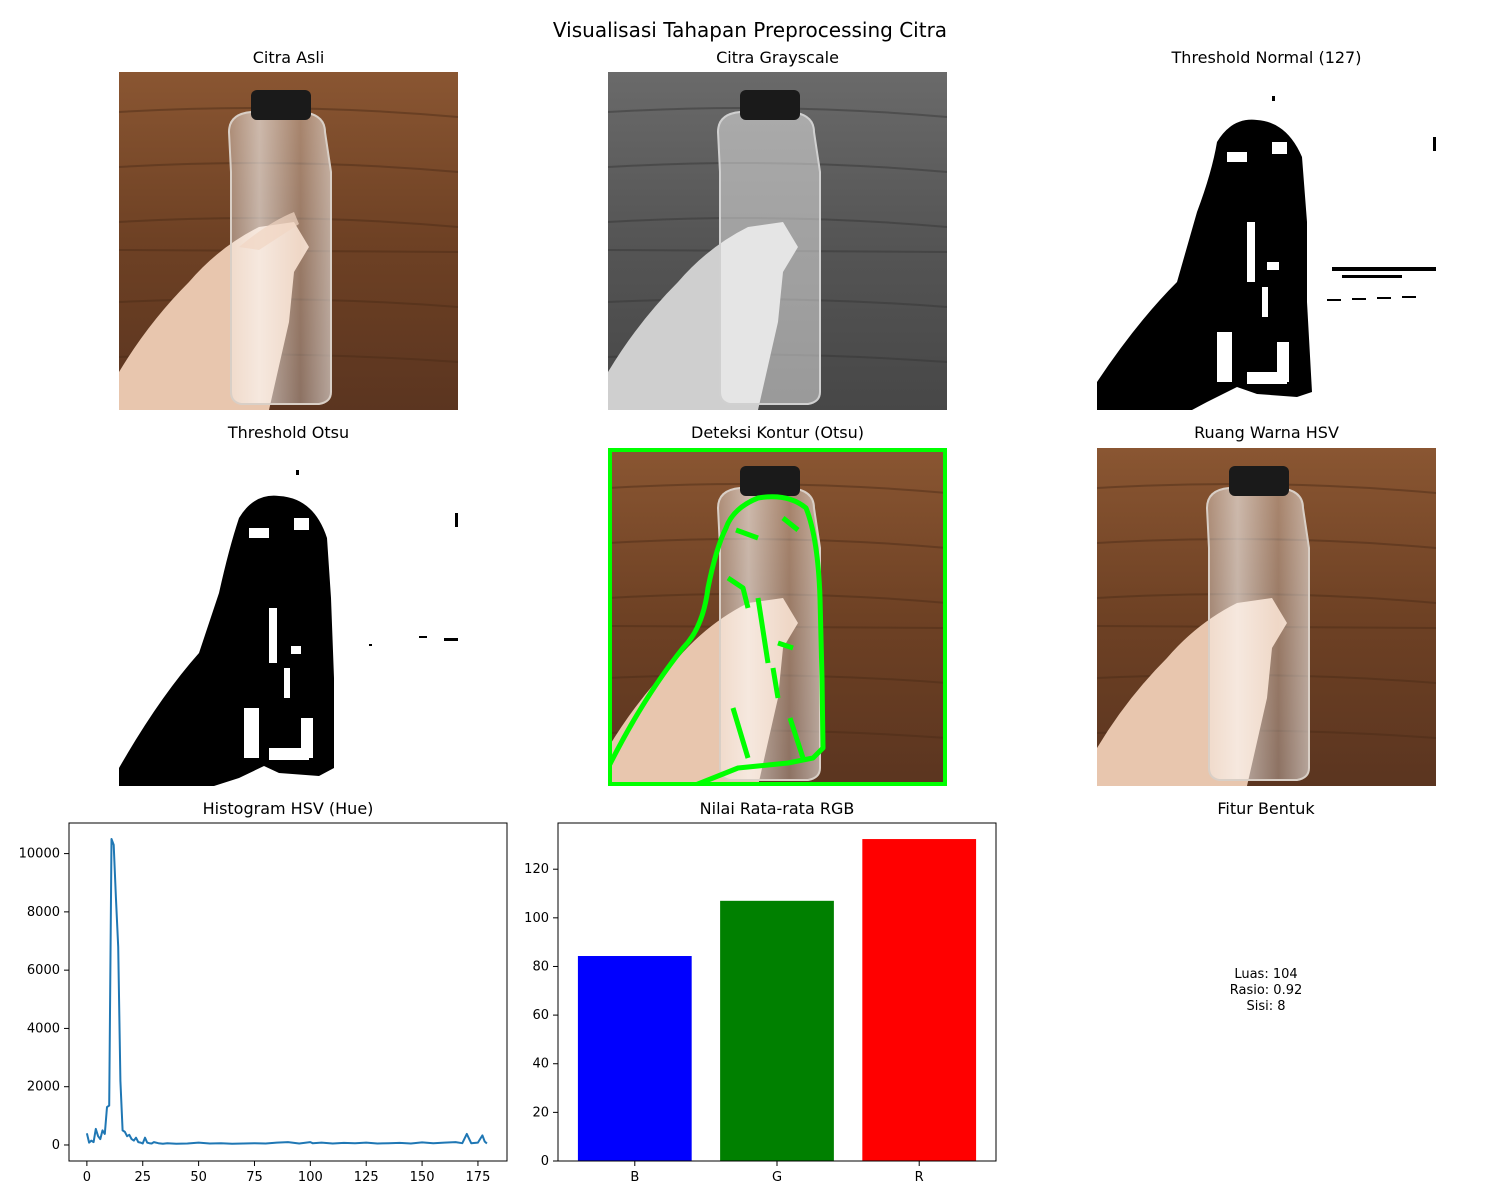  What do you see at coordinates (545, 1161) in the screenshot?
I see `rgb-ytick-label: 0` at bounding box center [545, 1161].